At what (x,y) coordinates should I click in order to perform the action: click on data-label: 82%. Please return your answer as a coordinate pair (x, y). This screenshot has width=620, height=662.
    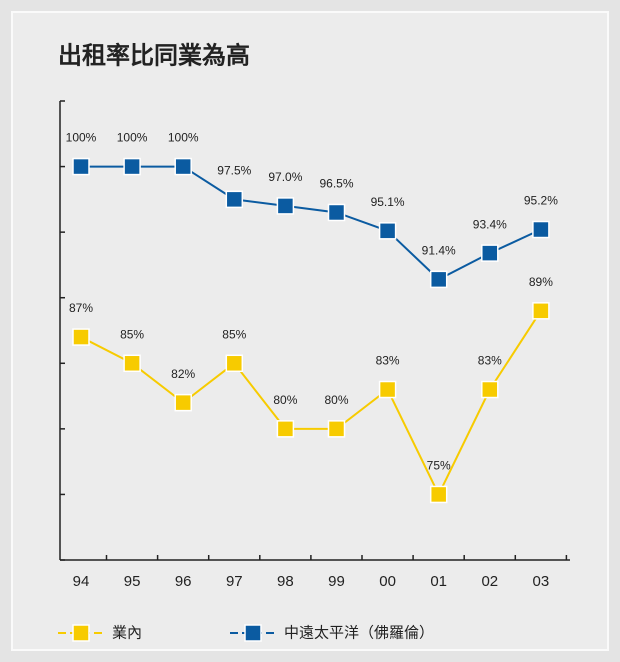
    Looking at the image, I should click on (183, 374).